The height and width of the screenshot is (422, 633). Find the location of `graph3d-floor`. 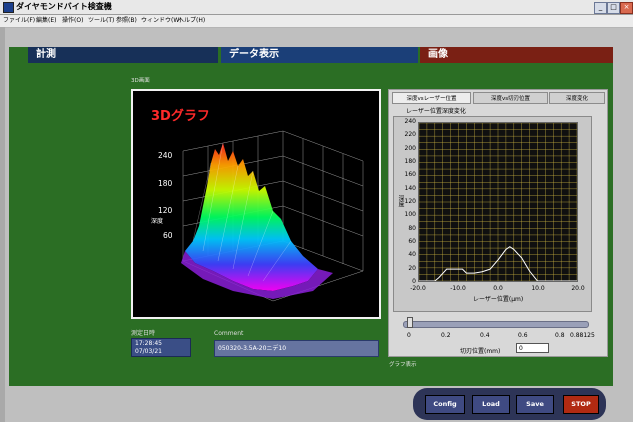

graph3d-floor is located at coordinates (257, 275).